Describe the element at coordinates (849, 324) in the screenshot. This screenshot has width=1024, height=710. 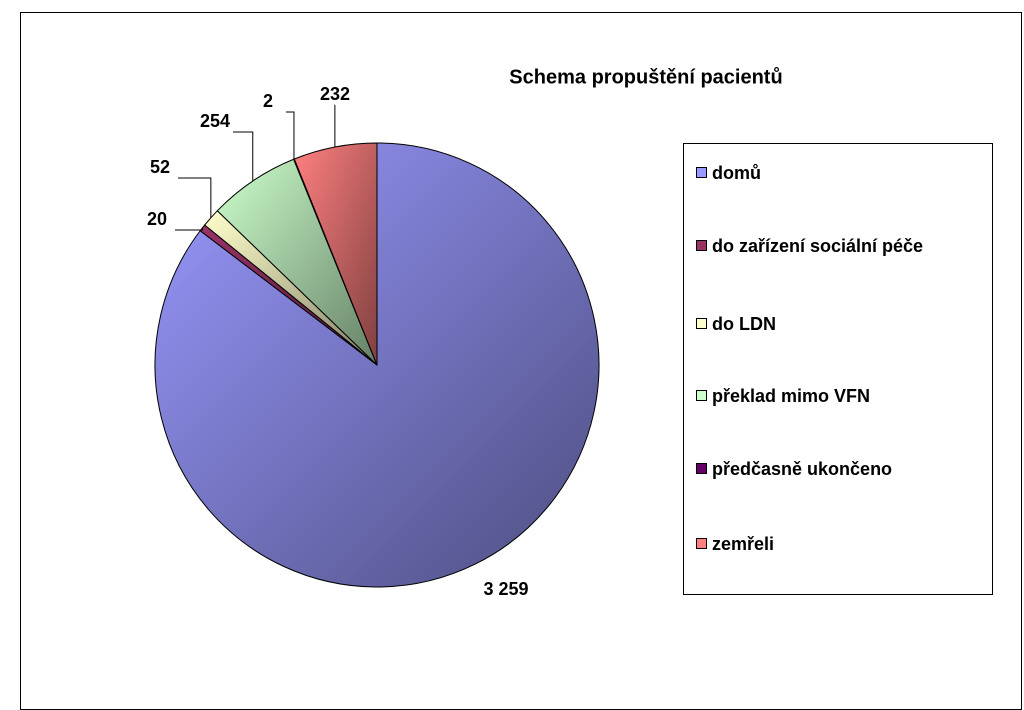
I see `legend-item: do LDN` at that location.